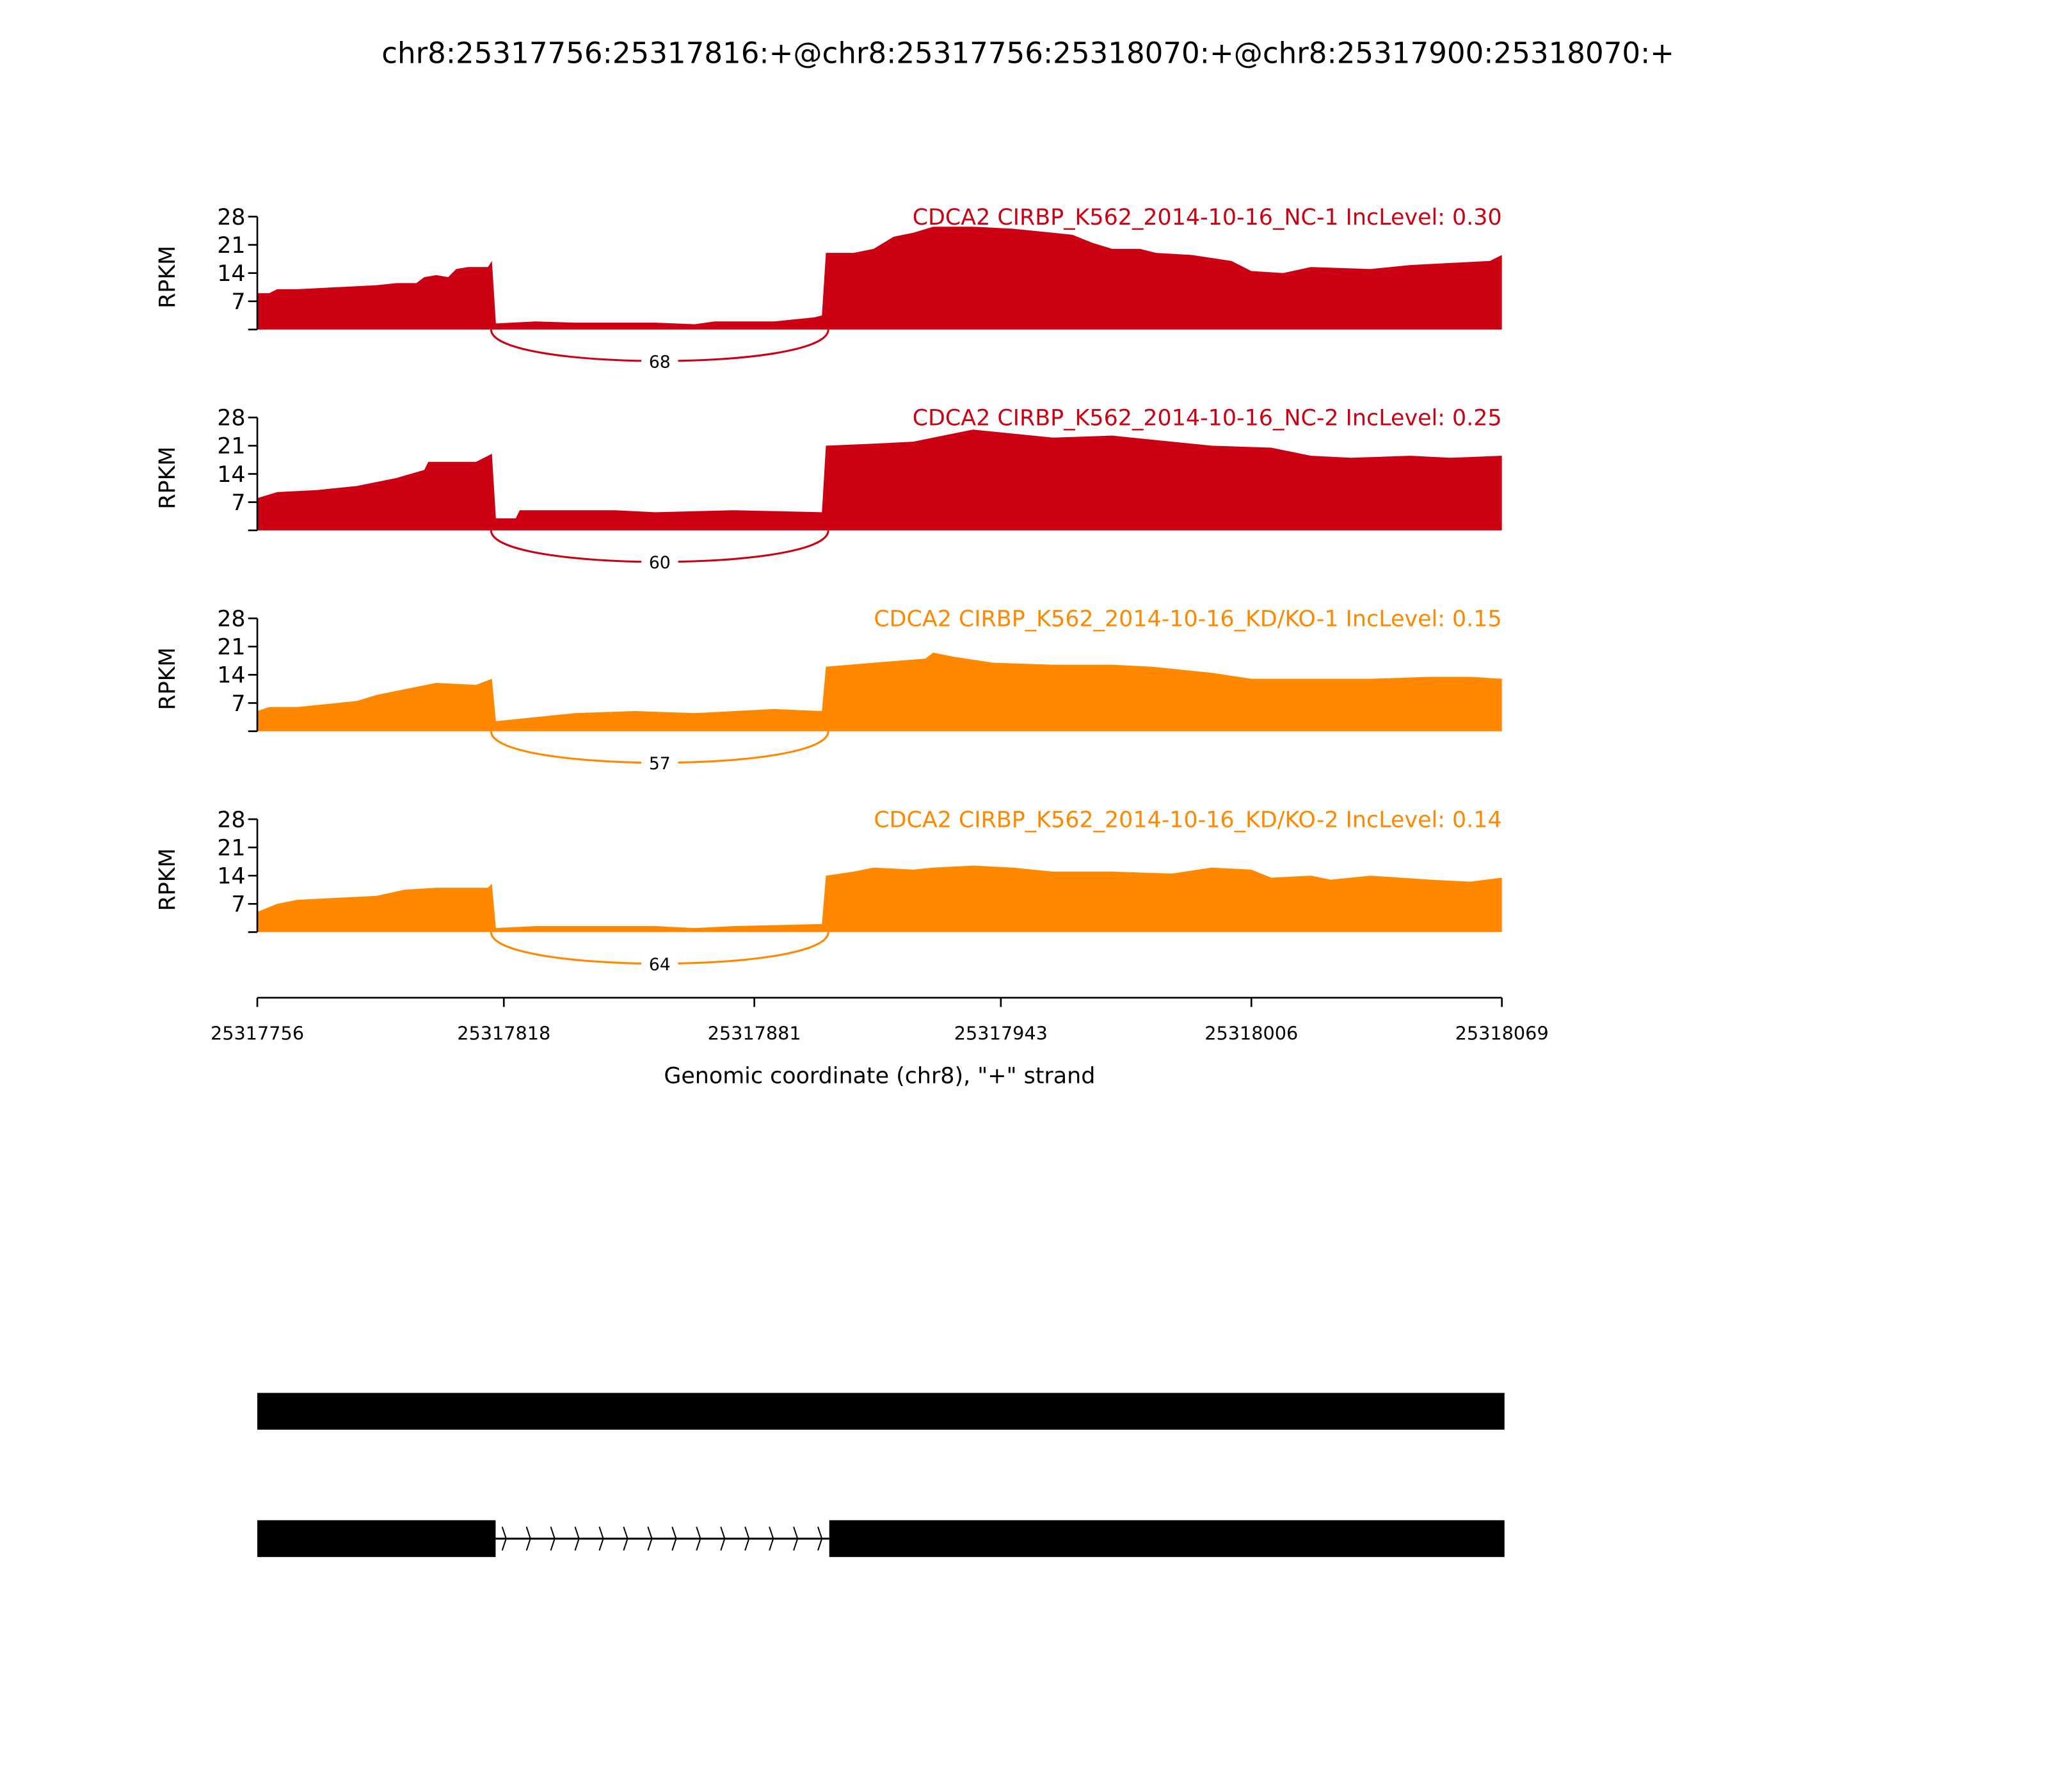 Image resolution: width=2048 pixels, height=1792 pixels. What do you see at coordinates (879, 1076) in the screenshot?
I see `x-axis-label: Genomic coordinate (chr8), "+" strand` at bounding box center [879, 1076].